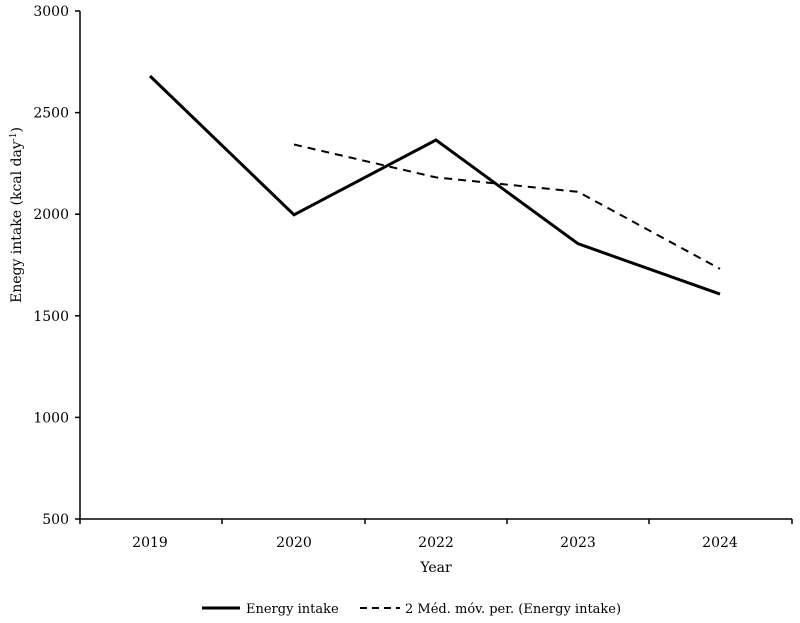 The width and height of the screenshot is (800, 623). Describe the element at coordinates (57, 266) in the screenshot. I see `y-axis: 500 1000 1500 2000 2500 3000` at that location.